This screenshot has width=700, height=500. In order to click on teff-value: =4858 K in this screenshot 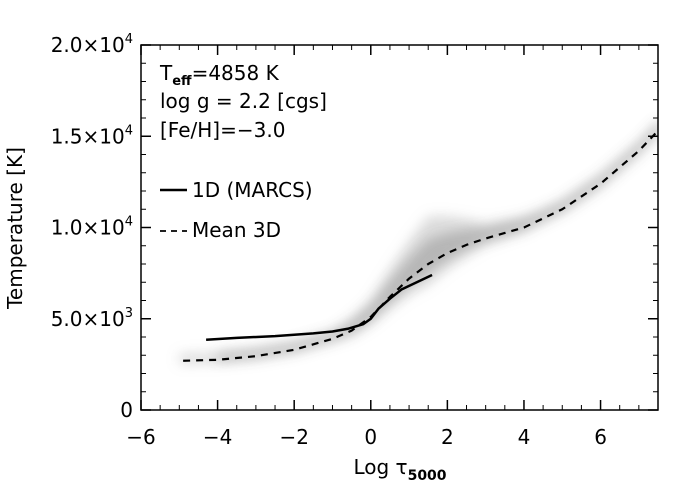, I will do `click(236, 73)`.